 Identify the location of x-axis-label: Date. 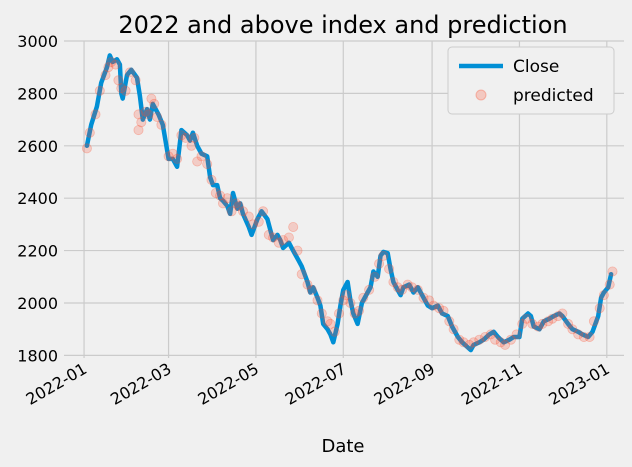
(342, 446).